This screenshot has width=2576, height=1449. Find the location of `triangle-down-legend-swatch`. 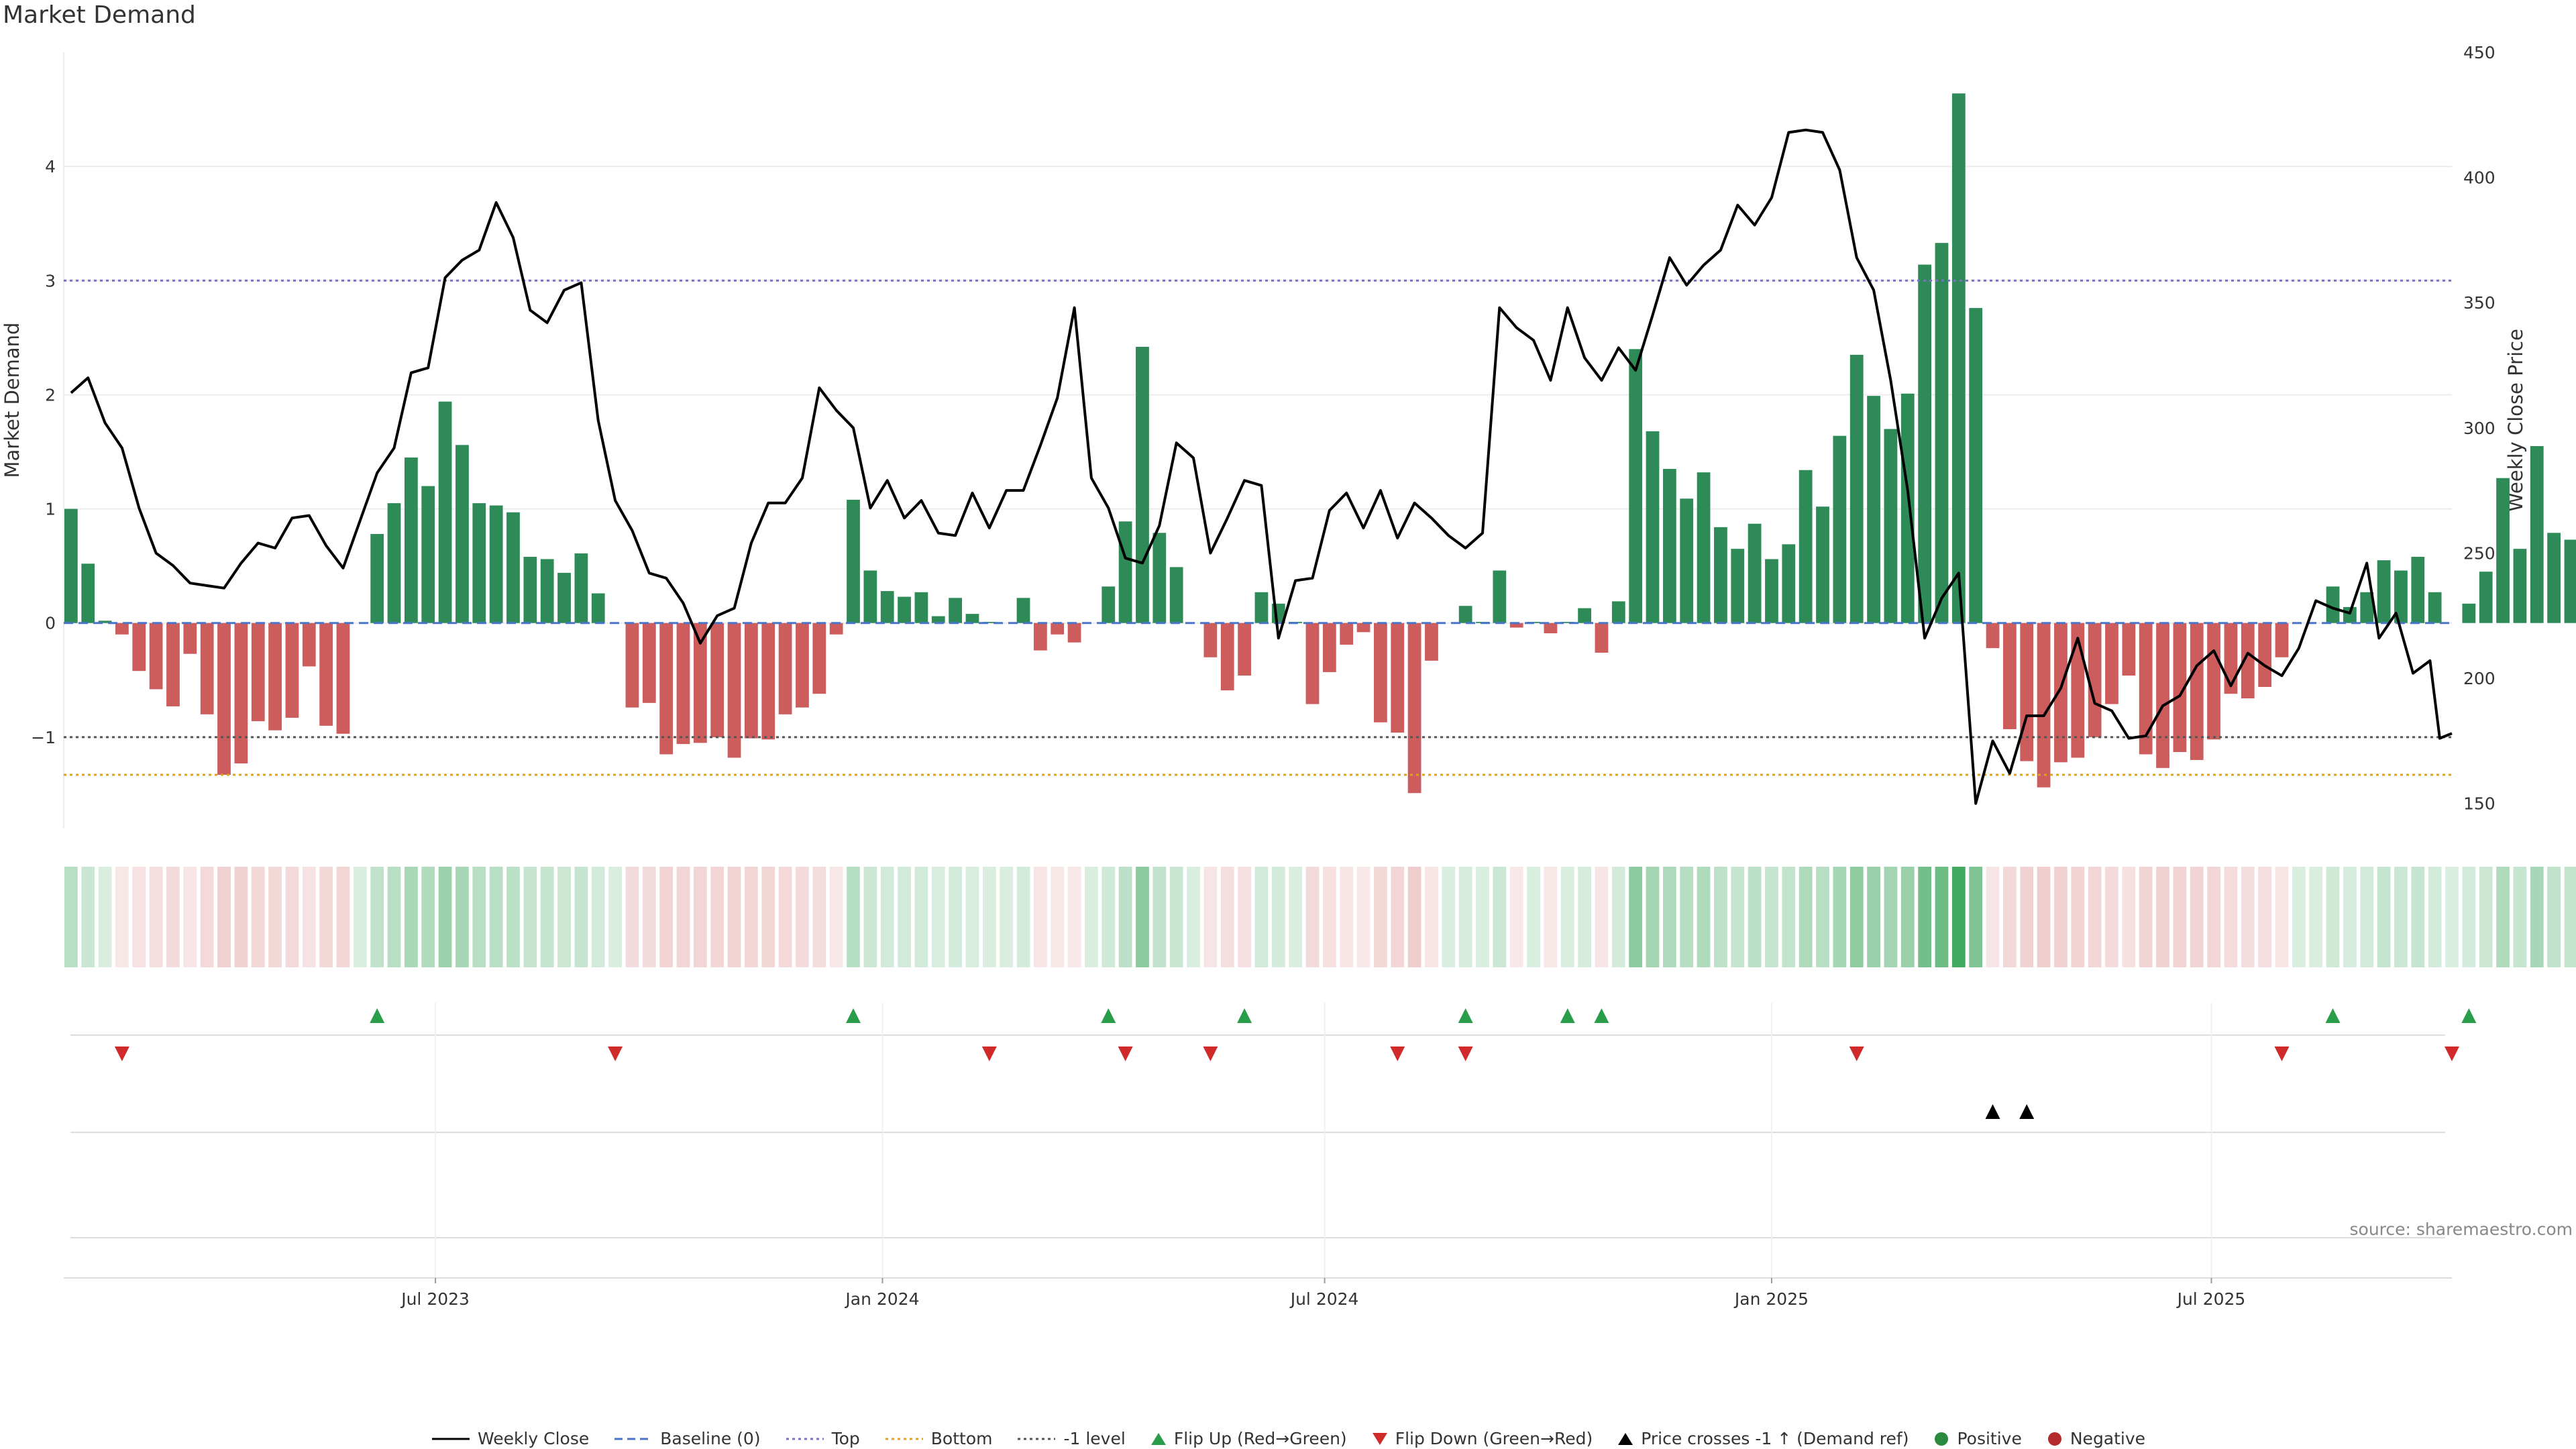

triangle-down-legend-swatch is located at coordinates (1379, 1438).